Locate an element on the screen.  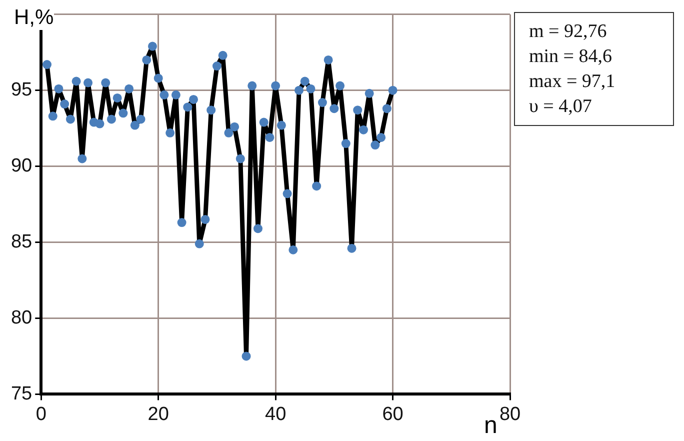
y-tick-label: 85 is located at coordinates (21, 242).